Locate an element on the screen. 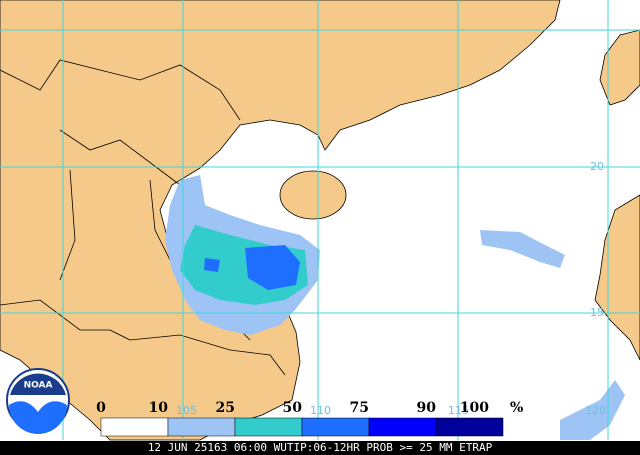  legend: 0 10 25 50 75 90 100% is located at coordinates (309, 418).